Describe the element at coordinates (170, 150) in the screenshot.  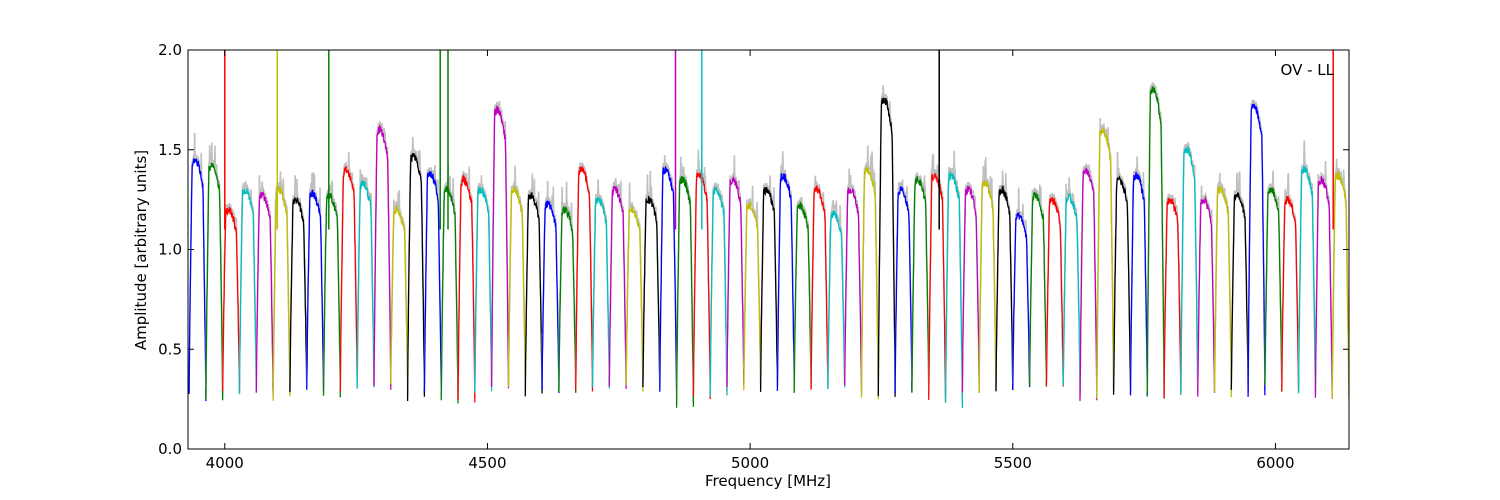
I see `y-tick-label-3: 1.5` at that location.